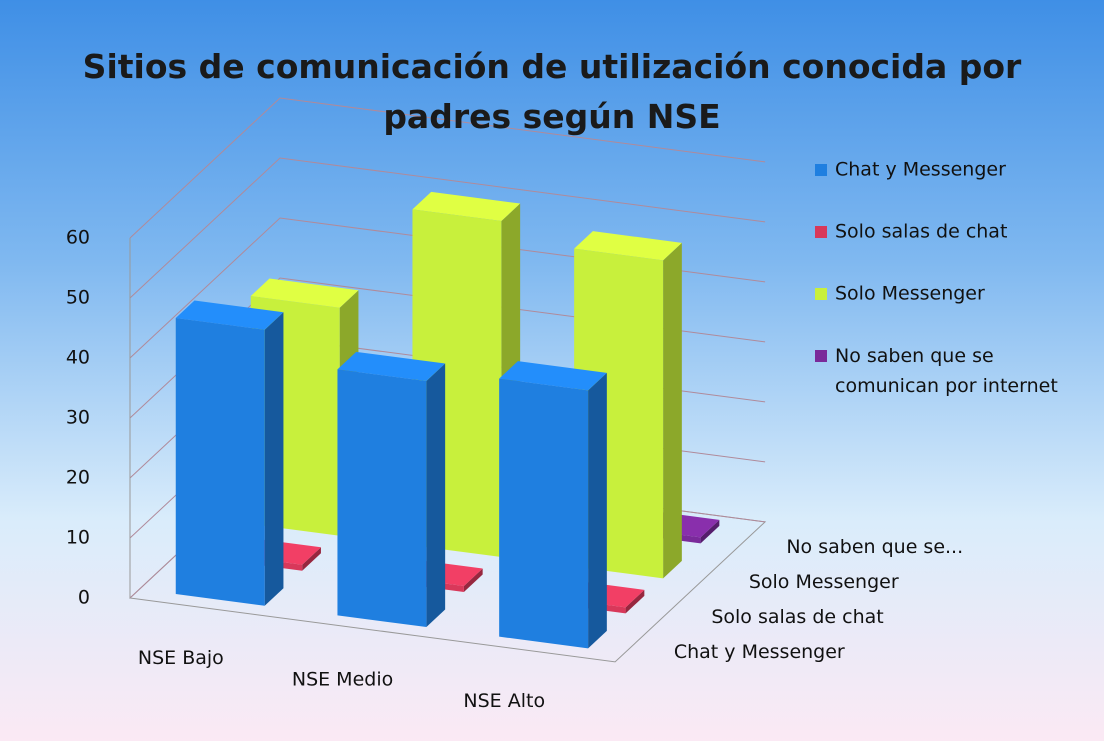 This screenshot has width=1104, height=741. What do you see at coordinates (78, 478) in the screenshot?
I see `y-tick-label: 20` at bounding box center [78, 478].